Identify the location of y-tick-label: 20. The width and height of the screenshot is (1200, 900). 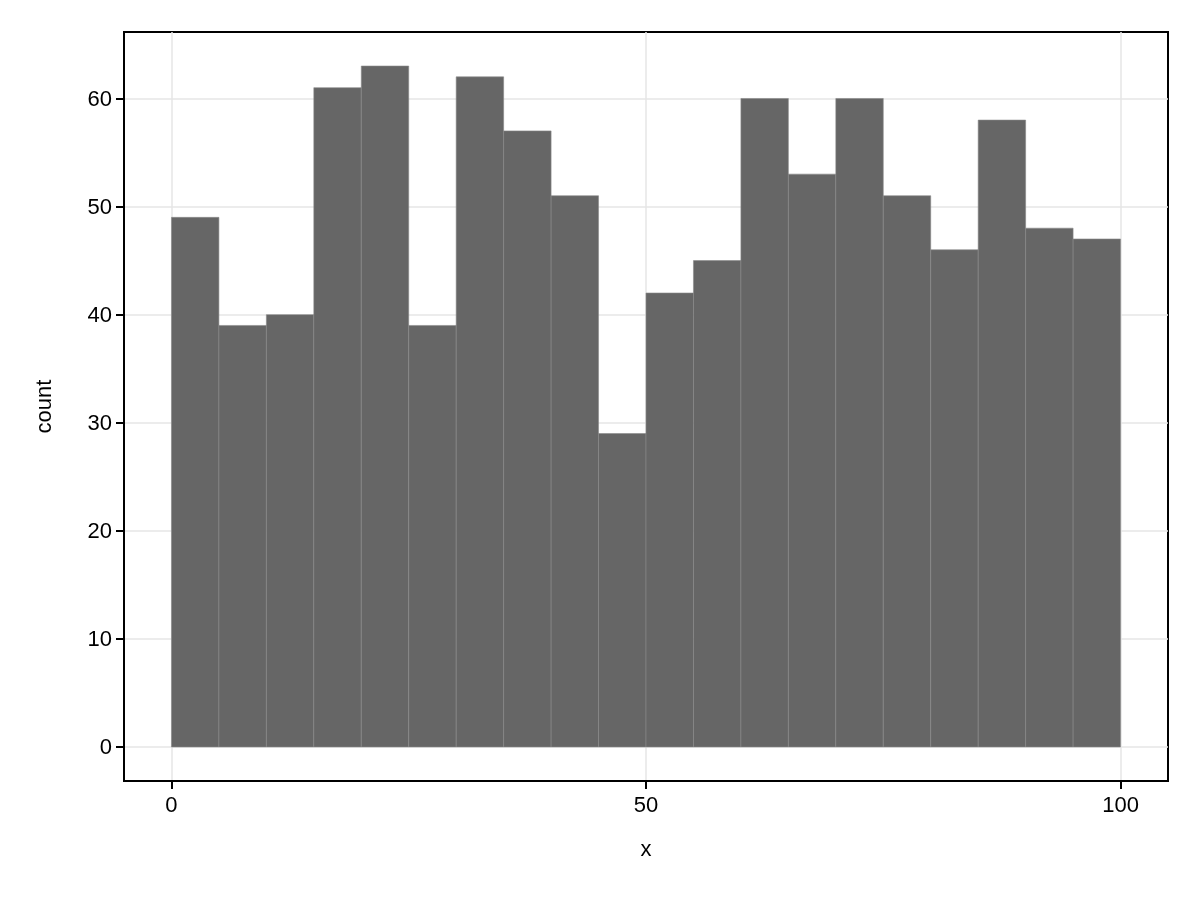
(99, 531).